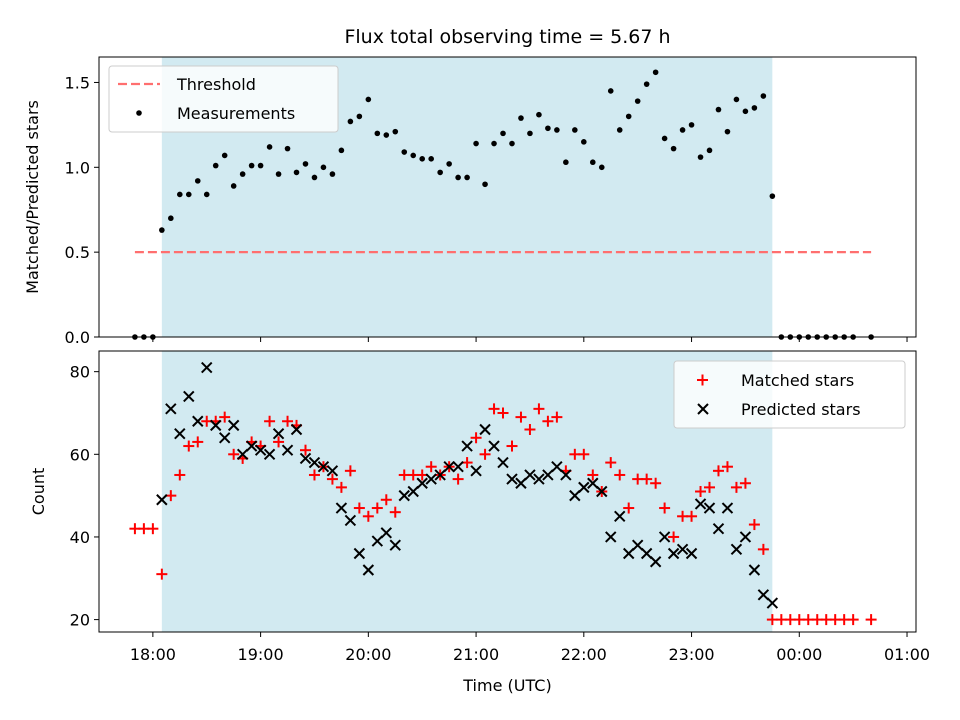  What do you see at coordinates (80, 372) in the screenshot?
I see `bottom-y-tick-label: 80` at bounding box center [80, 372].